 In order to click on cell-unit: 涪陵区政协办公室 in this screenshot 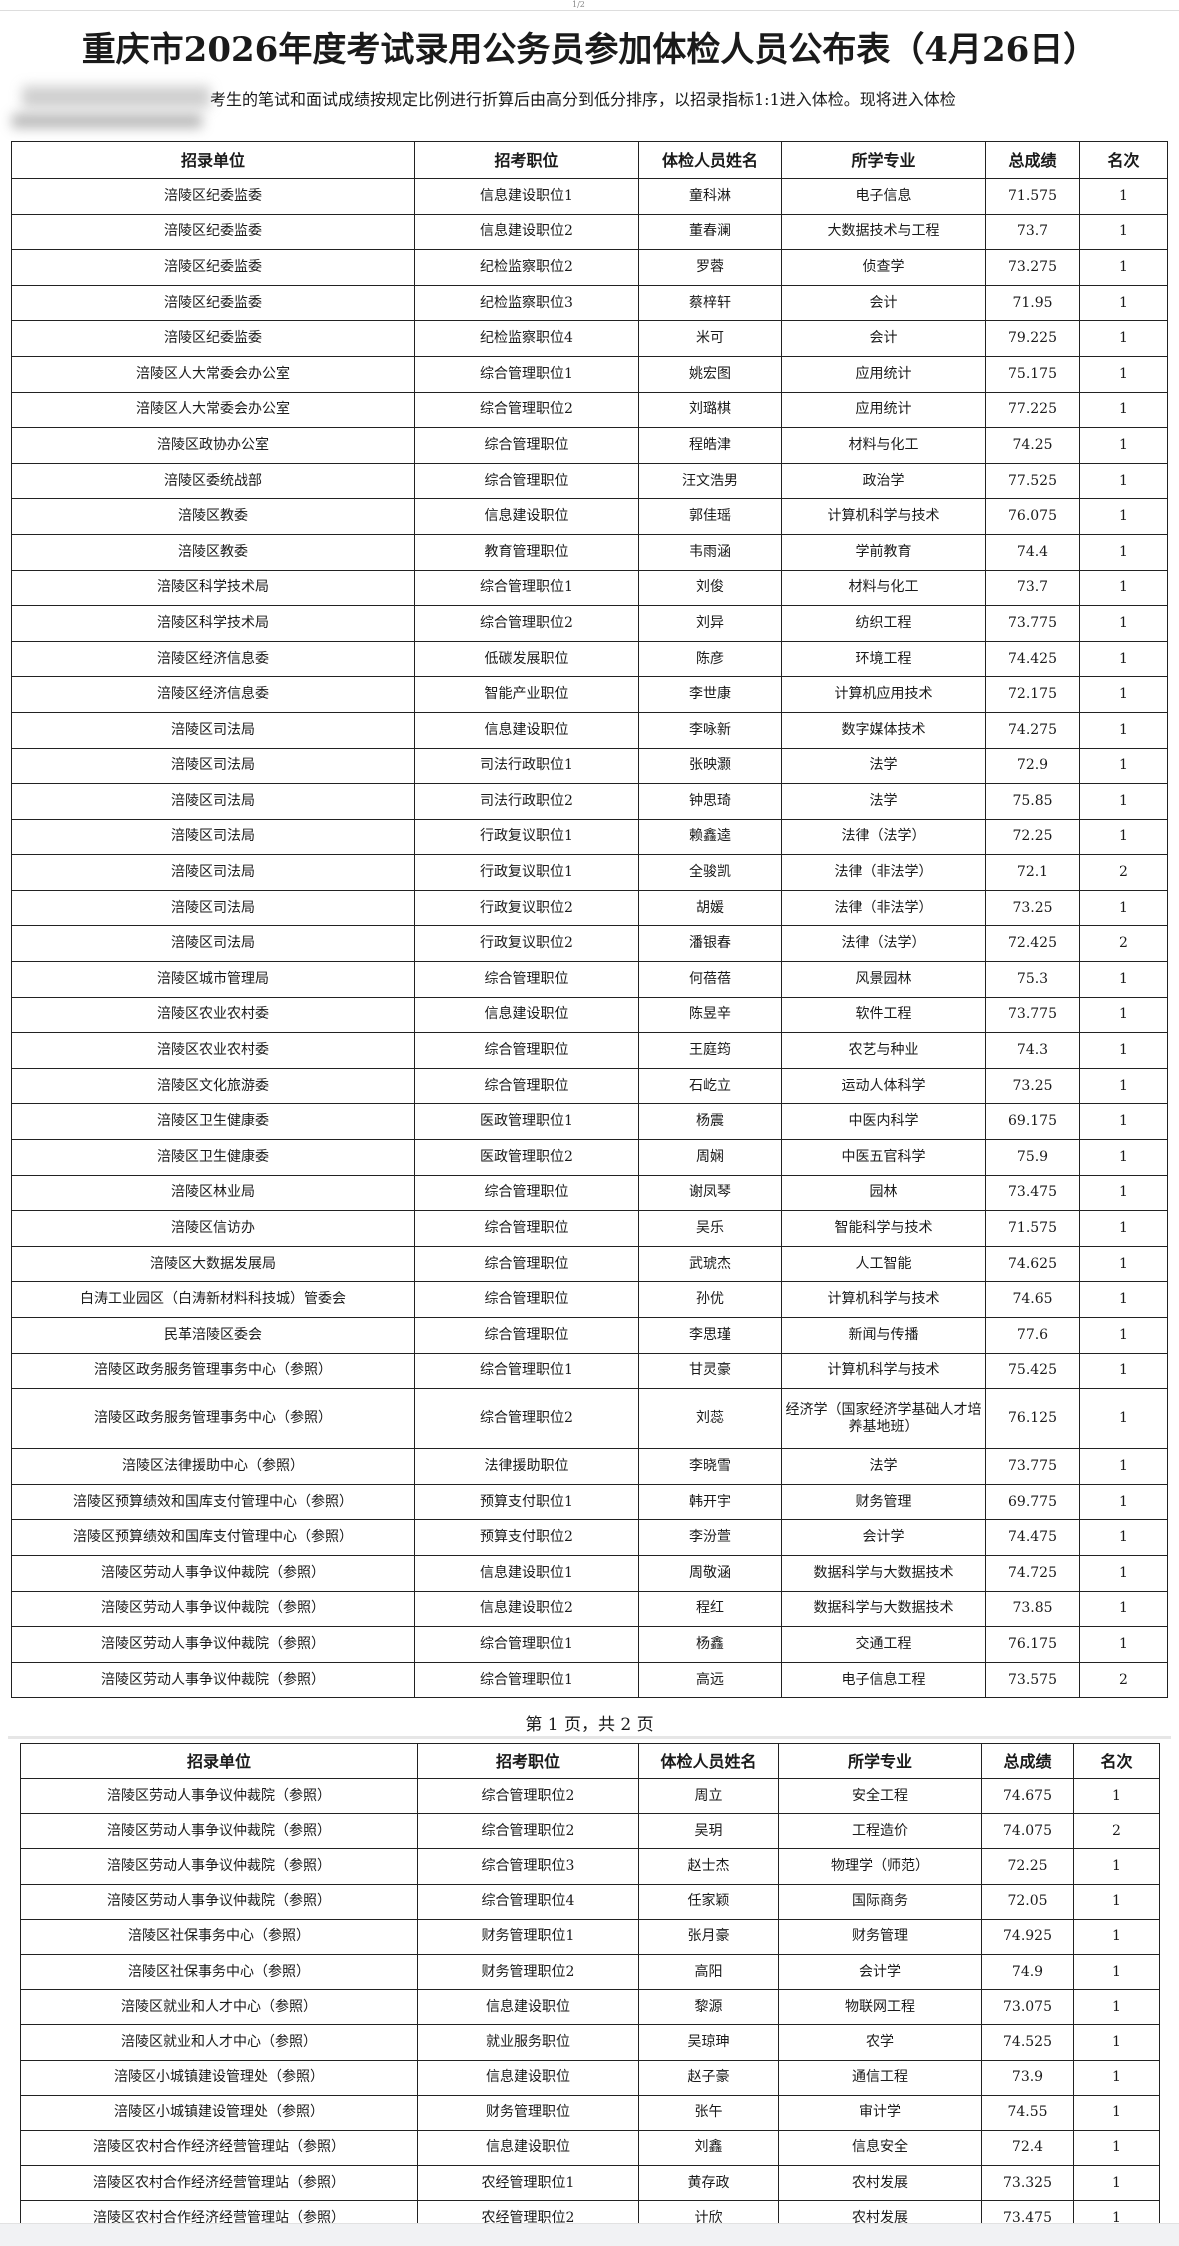, I will do `click(213, 445)`.